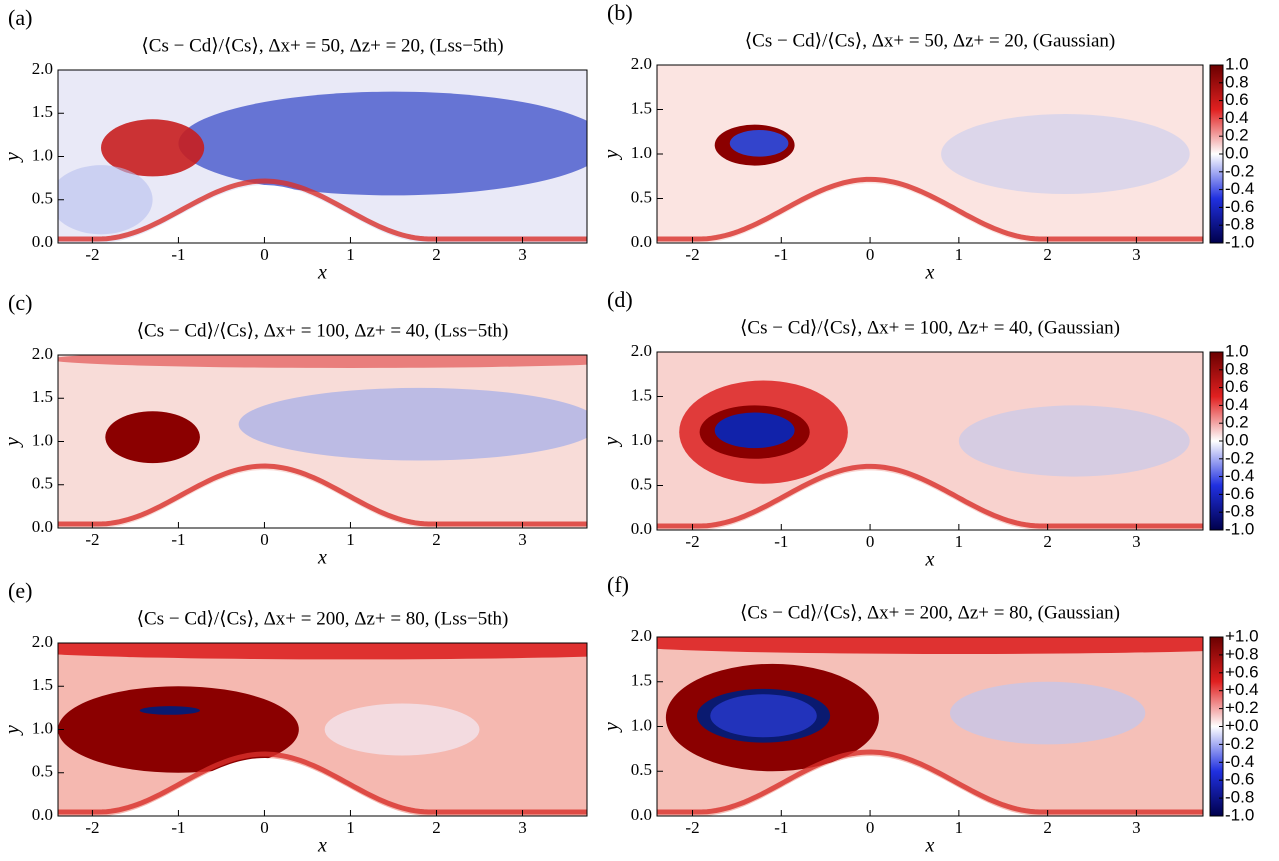 This screenshot has width=1279, height=861. What do you see at coordinates (1237, 63) in the screenshot?
I see `colorbar-tick-label: 1.0` at bounding box center [1237, 63].